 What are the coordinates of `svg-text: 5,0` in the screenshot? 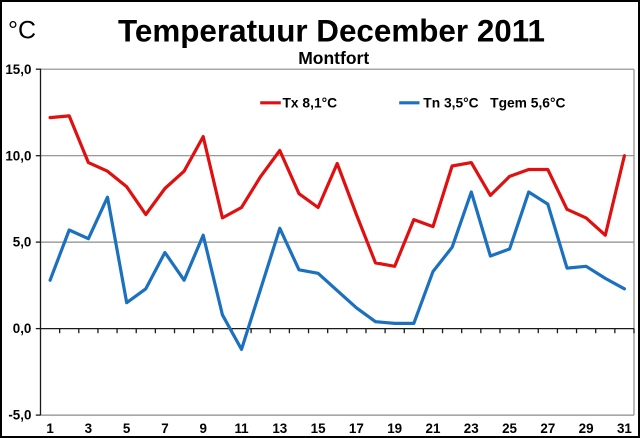 It's located at (22, 242).